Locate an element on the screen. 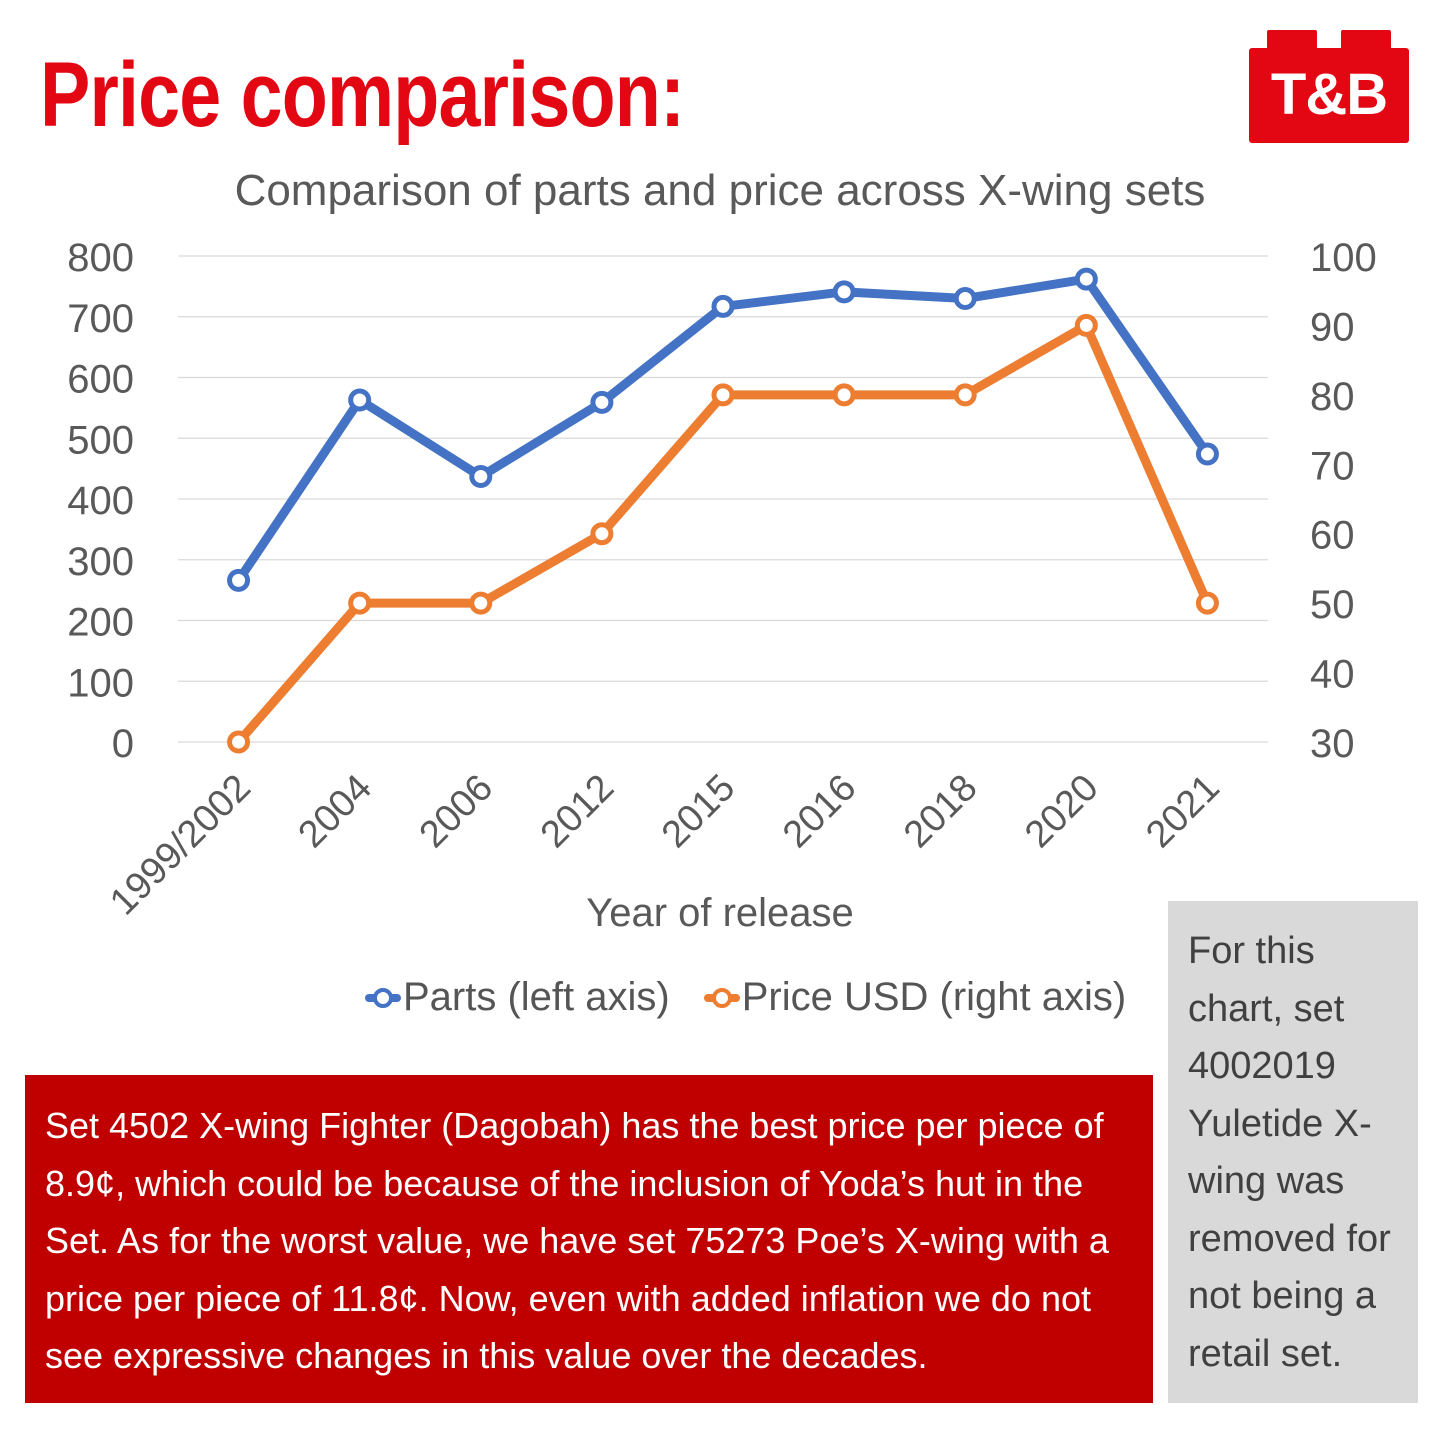 This screenshot has width=1440, height=1440. right-tick-label: 40 is located at coordinates (1332, 675).